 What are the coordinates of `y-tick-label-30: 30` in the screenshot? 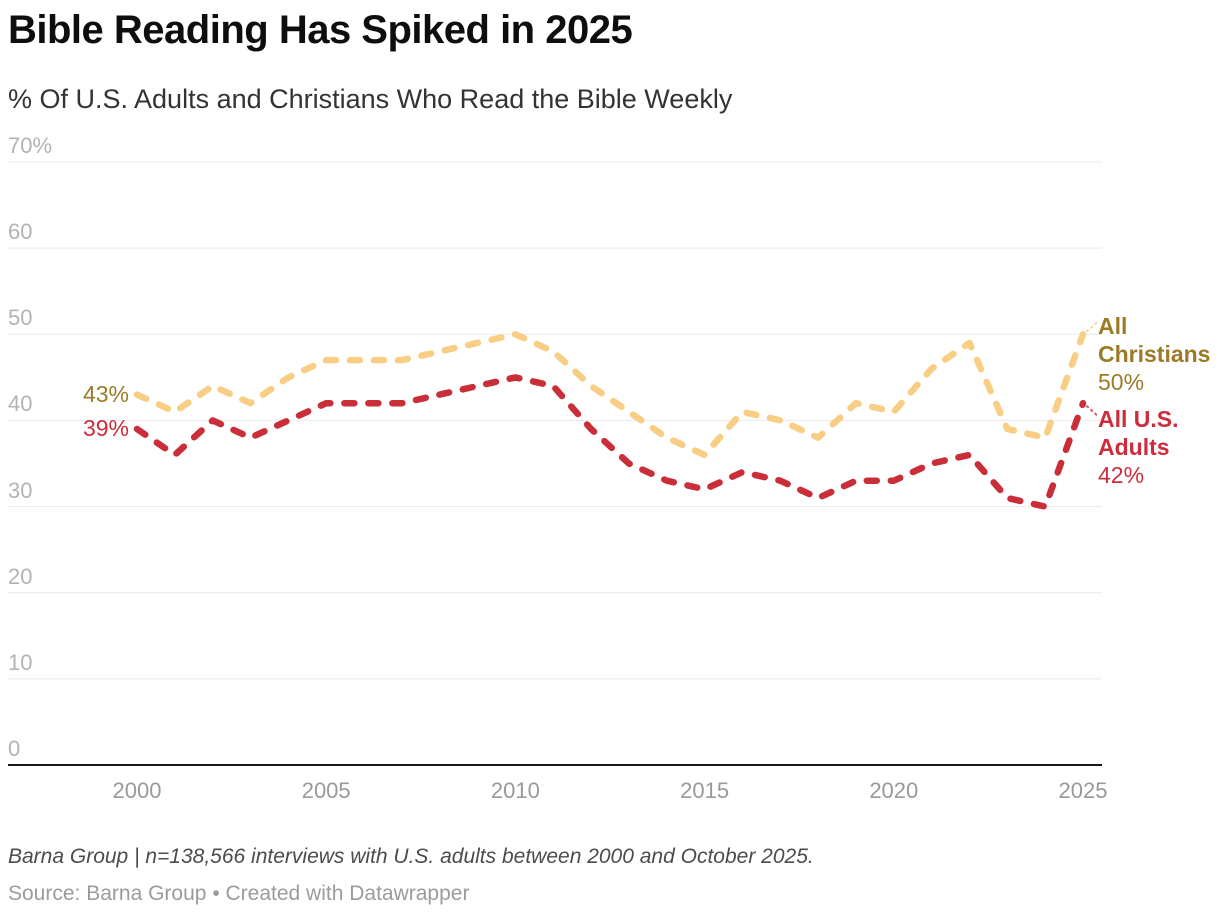 It's located at (20, 490).